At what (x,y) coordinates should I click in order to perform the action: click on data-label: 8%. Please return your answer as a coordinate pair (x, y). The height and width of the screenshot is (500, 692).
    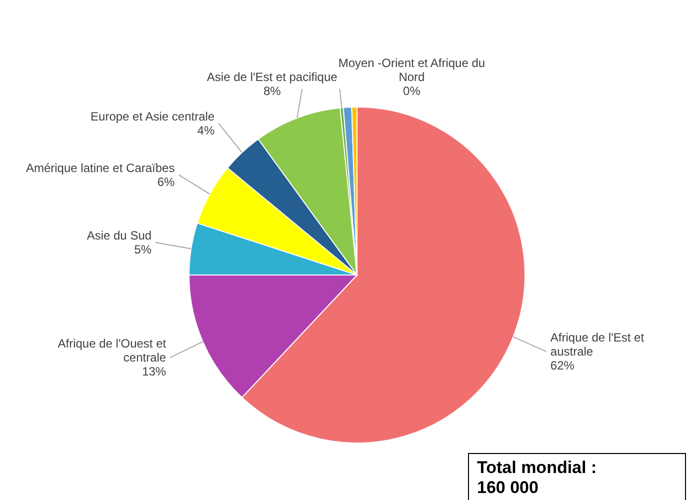
    Looking at the image, I should click on (272, 91).